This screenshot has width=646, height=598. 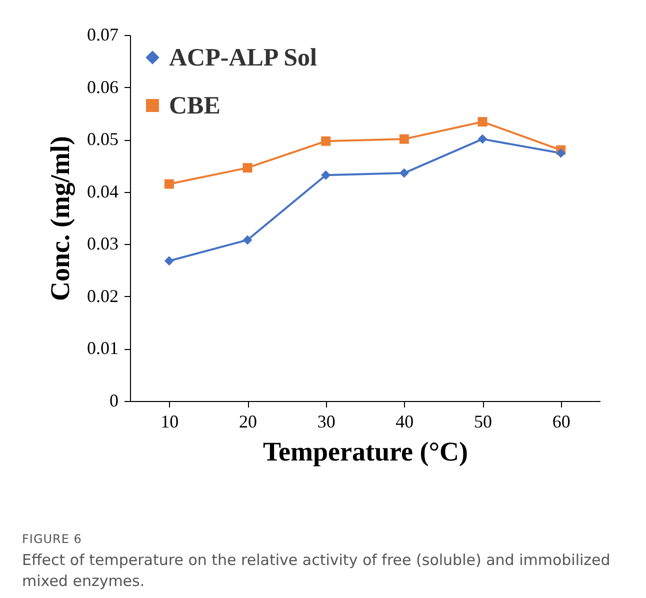 I want to click on caption: FIGURE 6, so click(x=52, y=539).